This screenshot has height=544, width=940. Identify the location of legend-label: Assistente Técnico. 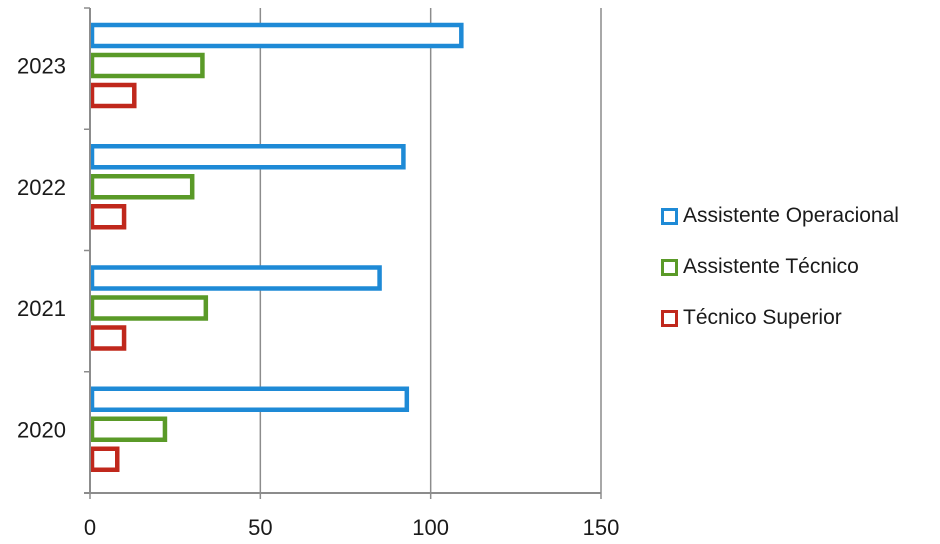
(771, 266).